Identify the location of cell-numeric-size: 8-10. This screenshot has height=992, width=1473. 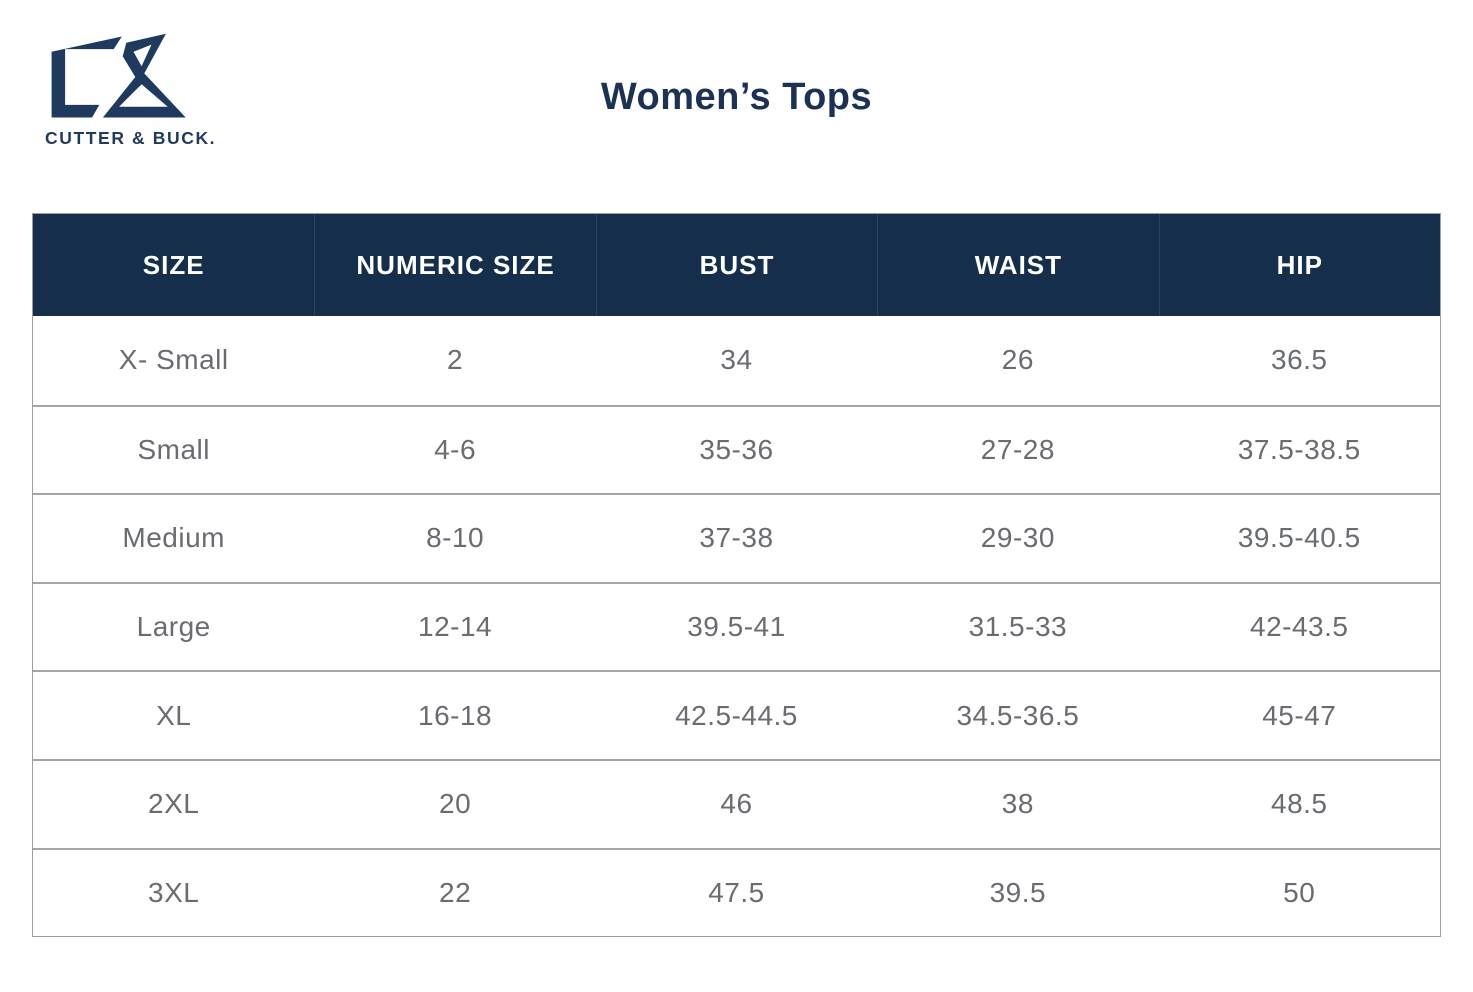
(455, 538).